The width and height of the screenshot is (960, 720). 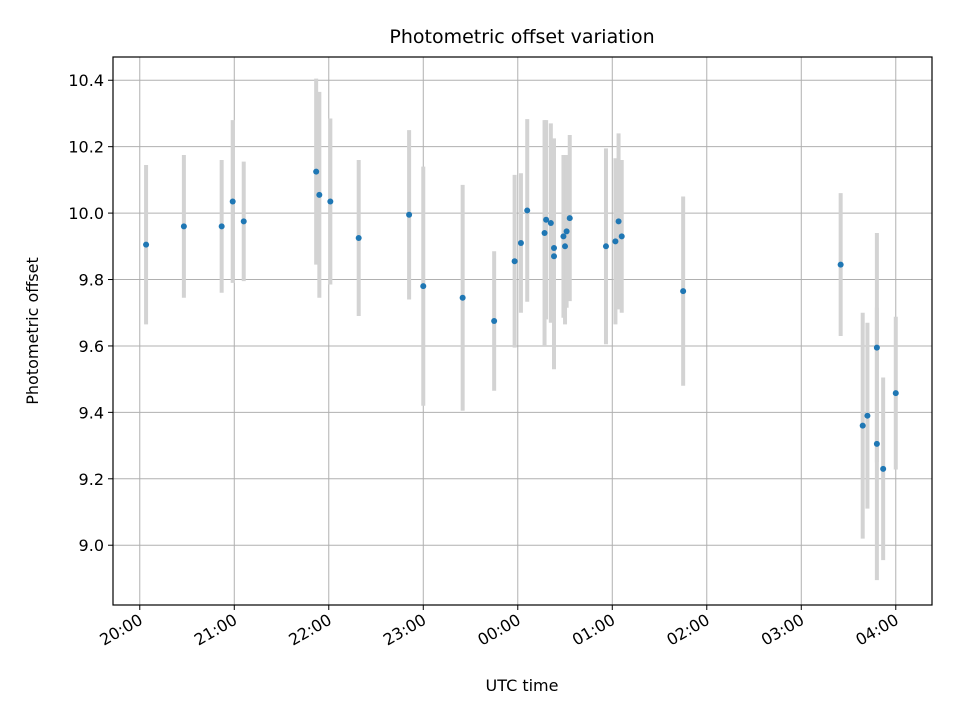 What do you see at coordinates (91, 280) in the screenshot?
I see `y-tick-label: 9.8` at bounding box center [91, 280].